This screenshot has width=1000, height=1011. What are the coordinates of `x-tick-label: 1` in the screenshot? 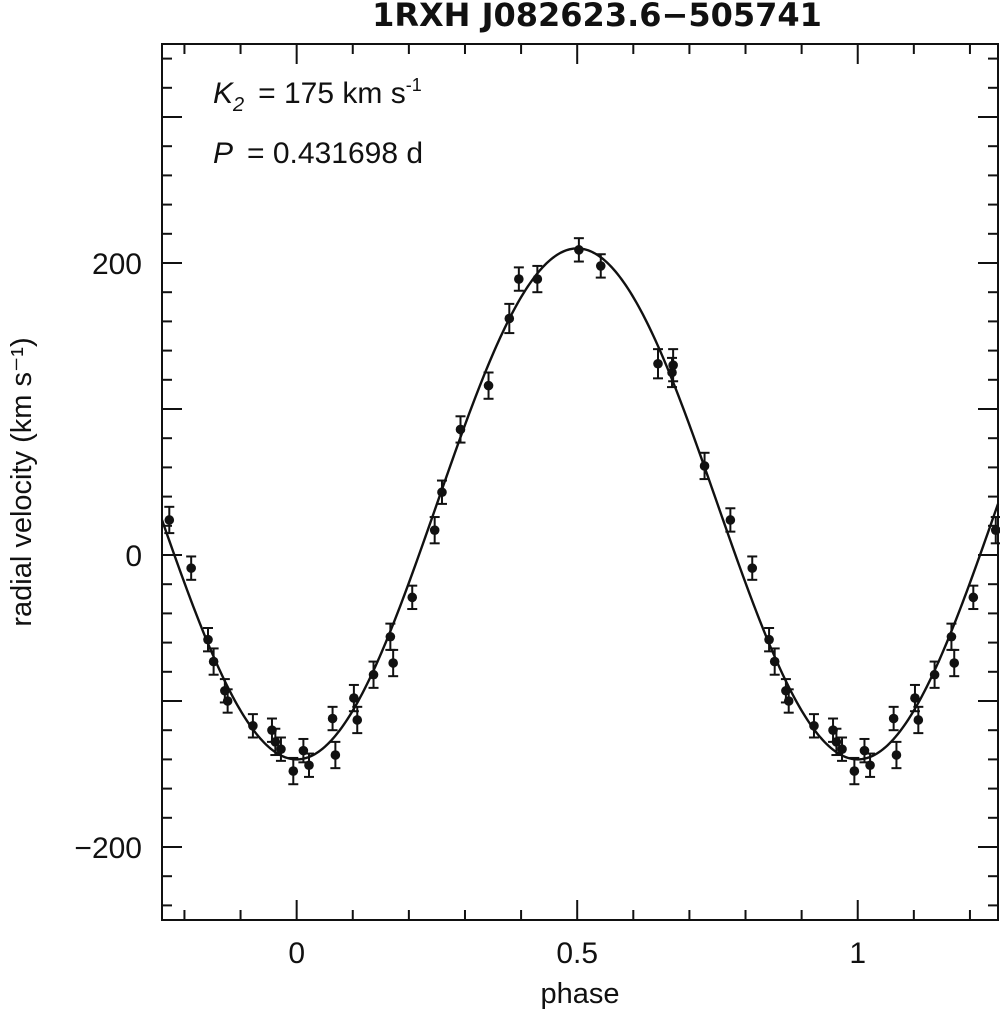 It's located at (857, 953).